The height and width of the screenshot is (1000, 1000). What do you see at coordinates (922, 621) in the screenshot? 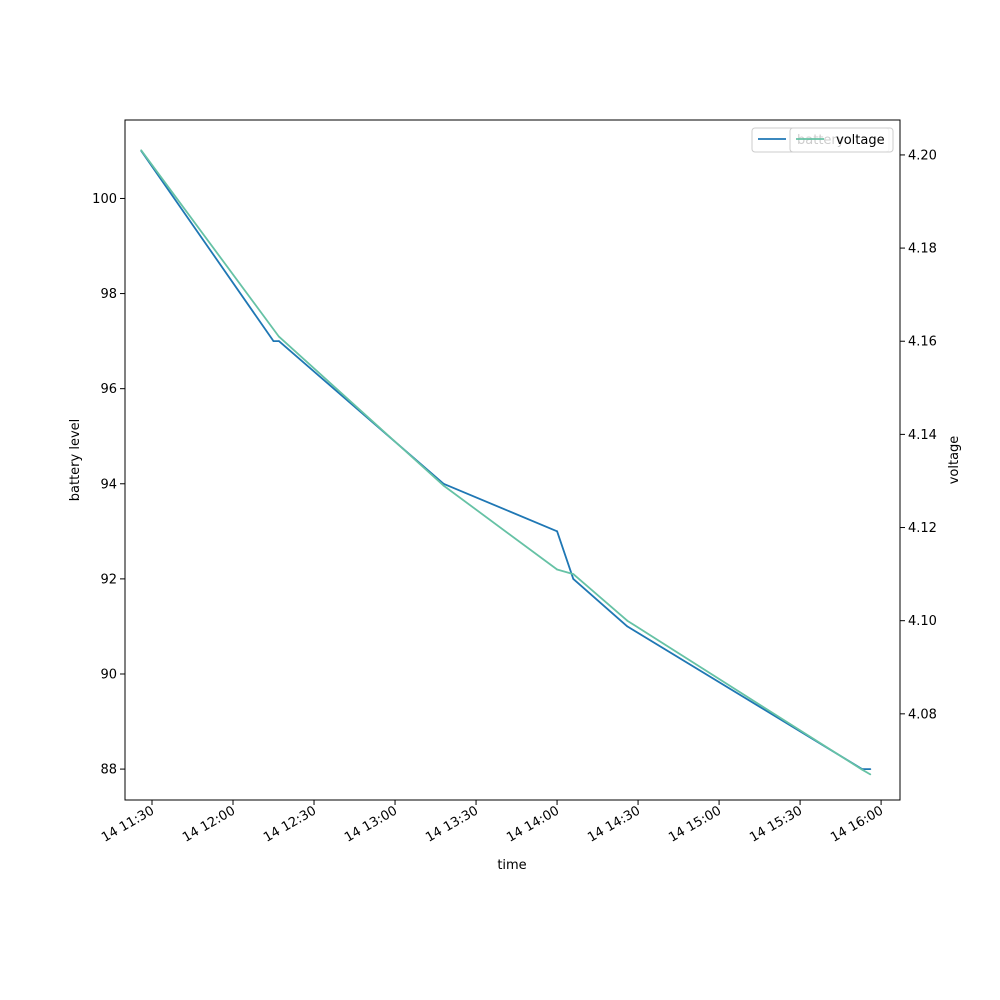
I see `y-right-tick-label: 4.10` at bounding box center [922, 621].